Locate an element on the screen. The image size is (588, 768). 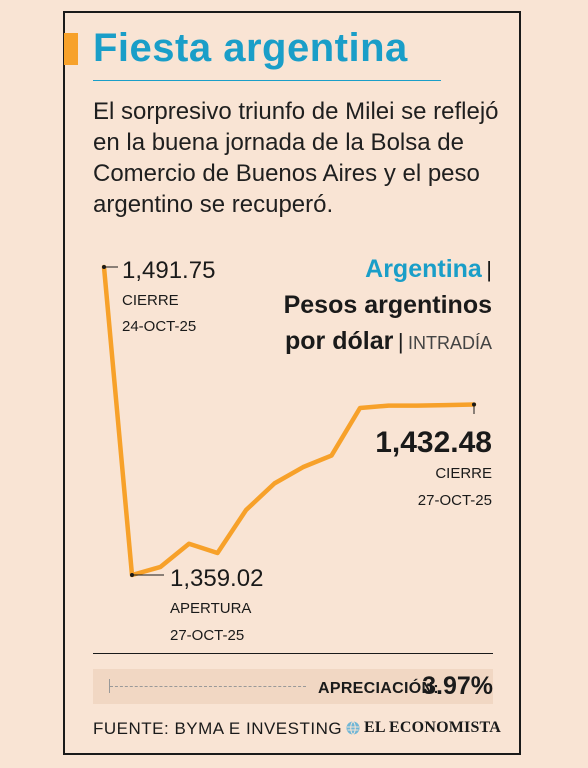
title-divider is located at coordinates (267, 80).